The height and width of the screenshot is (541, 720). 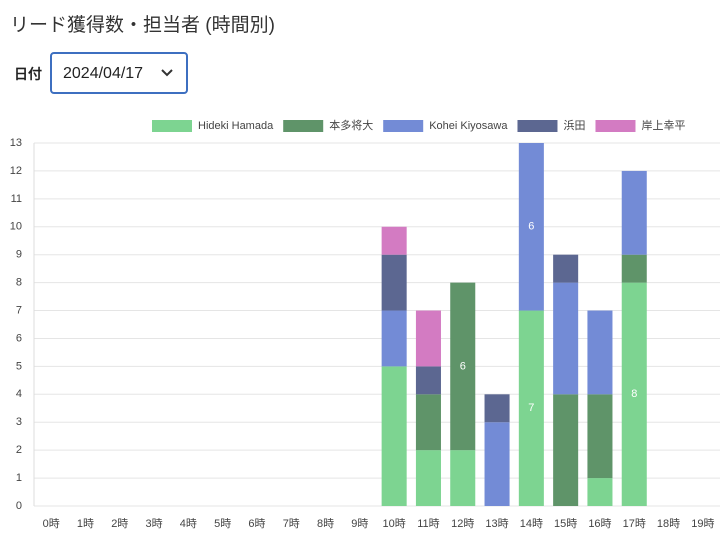 I want to click on y-tick-label: 2, so click(x=19, y=450).